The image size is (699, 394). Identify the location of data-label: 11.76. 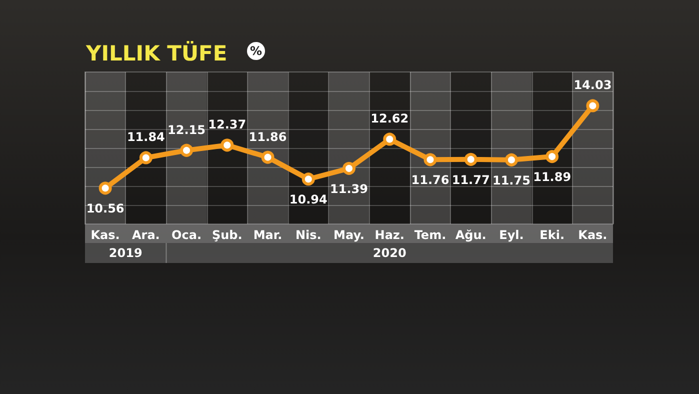
(430, 180).